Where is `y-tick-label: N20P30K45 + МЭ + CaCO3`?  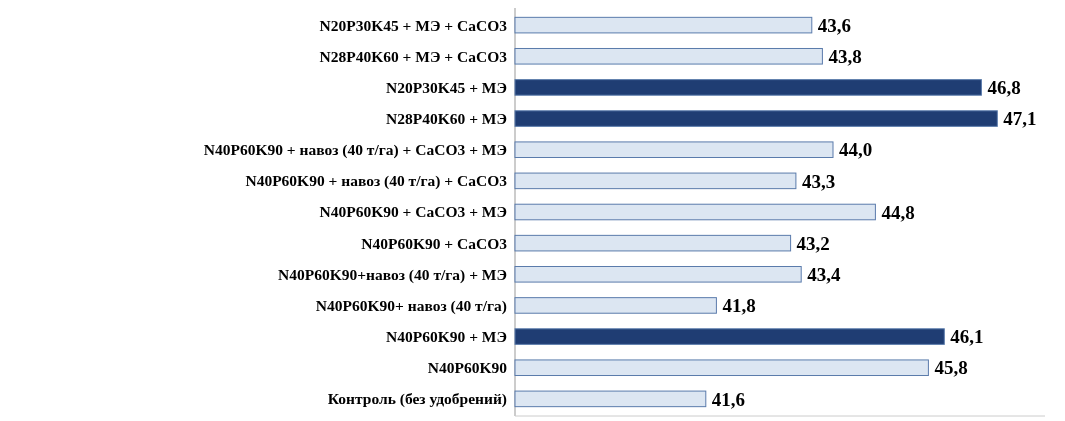 y-tick-label: N20P30K45 + МЭ + CaCO3 is located at coordinates (413, 25).